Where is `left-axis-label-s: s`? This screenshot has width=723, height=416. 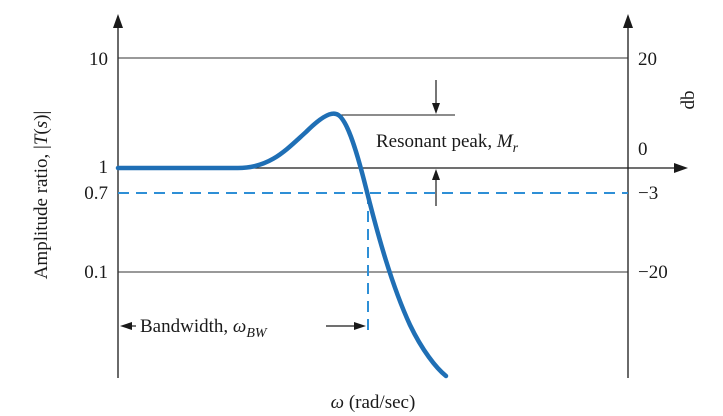 left-axis-label-s: s is located at coordinates (41, 124).